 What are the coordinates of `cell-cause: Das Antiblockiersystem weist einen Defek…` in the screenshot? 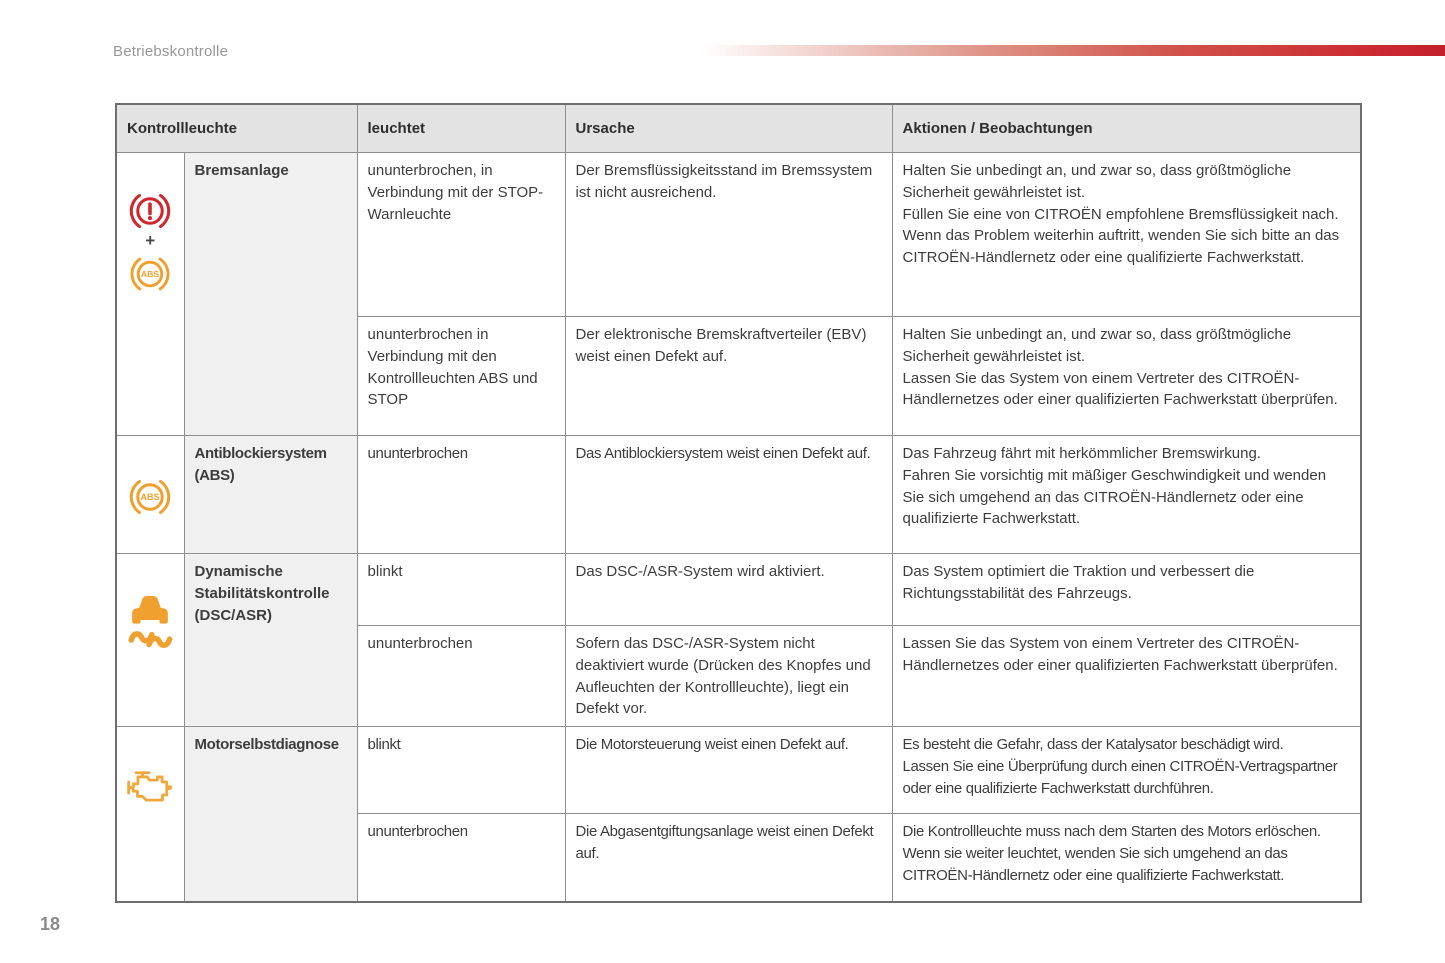 It's located at (728, 494).